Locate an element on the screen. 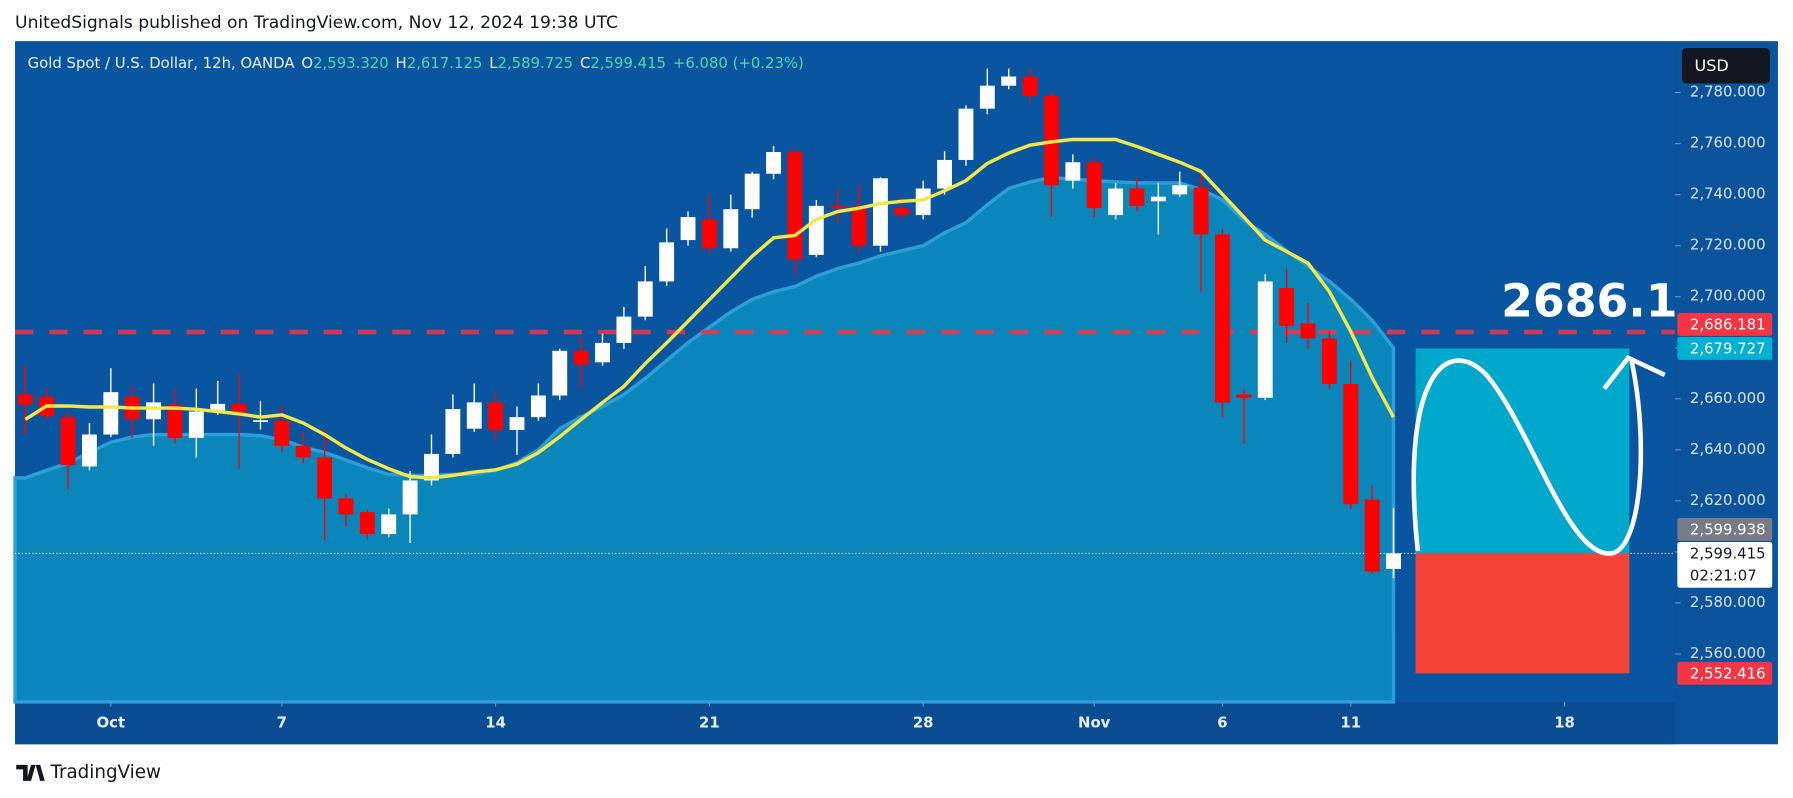  y-tick-label: 2,660.000 is located at coordinates (1728, 398).